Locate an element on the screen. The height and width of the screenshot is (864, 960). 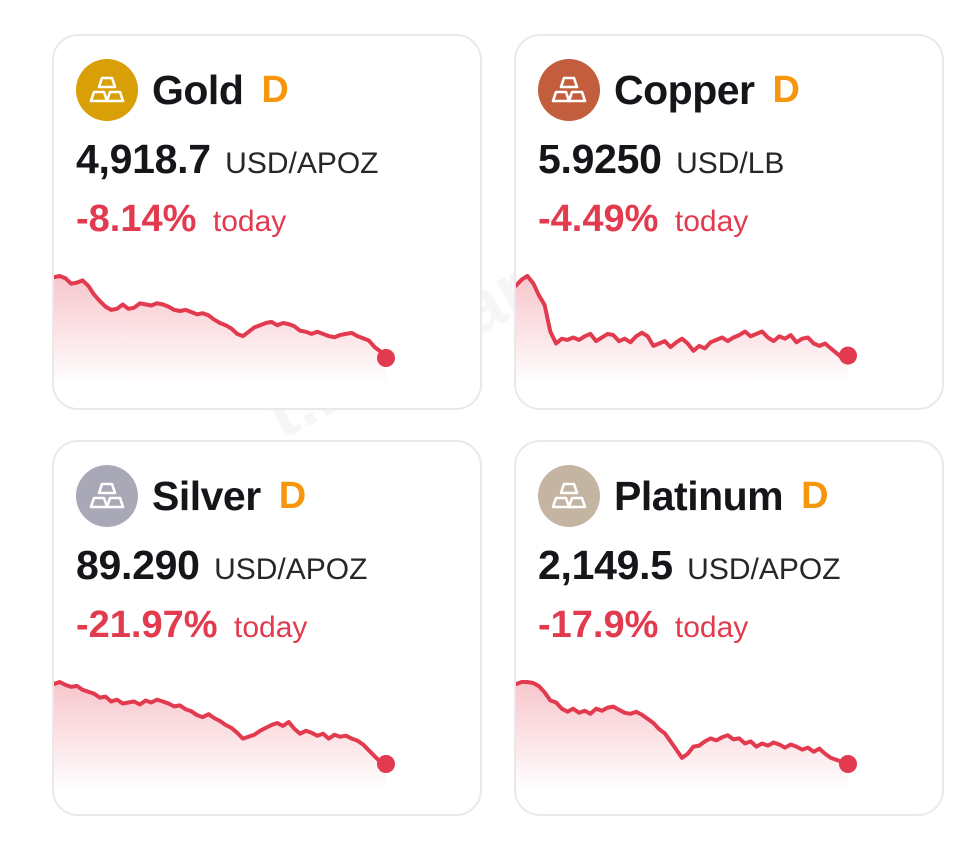
card-header: Copper D is located at coordinates (669, 90).